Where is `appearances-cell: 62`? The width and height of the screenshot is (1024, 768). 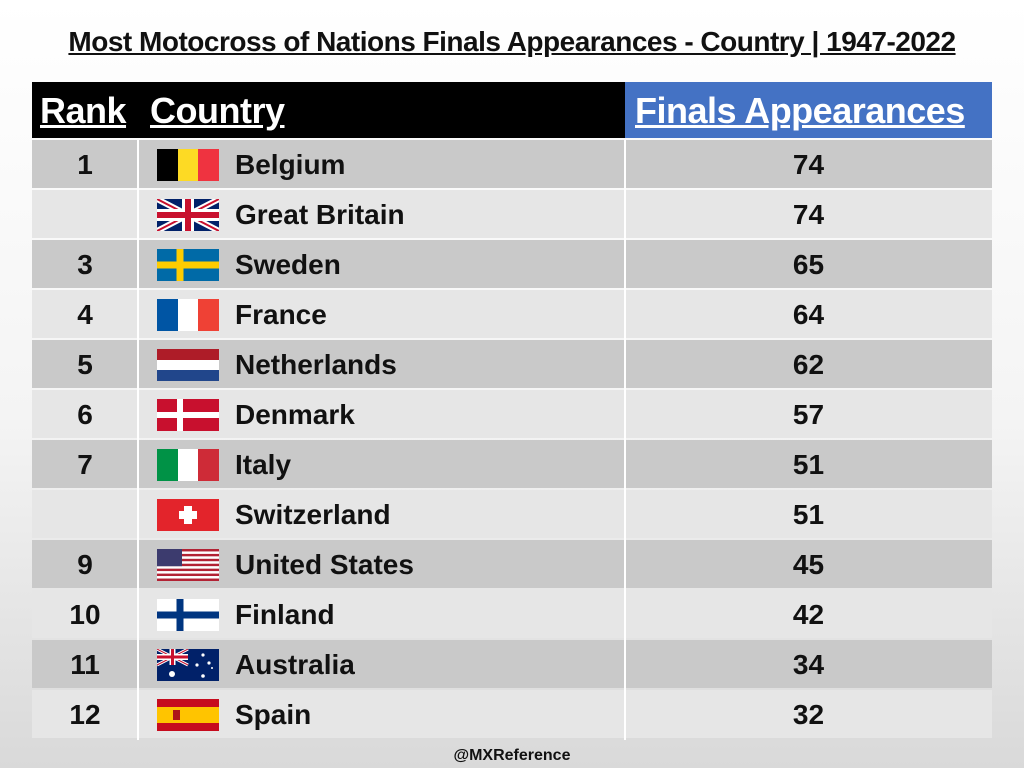
appearances-cell: 62 is located at coordinates (808, 364).